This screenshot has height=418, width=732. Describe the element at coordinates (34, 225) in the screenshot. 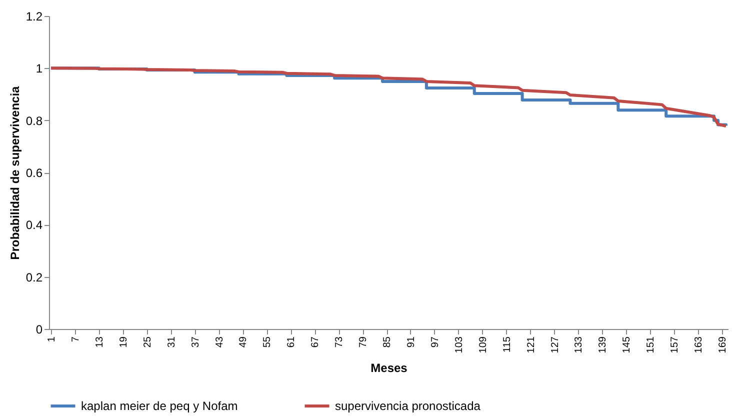

I see `y-tick-label: 0.4` at that location.